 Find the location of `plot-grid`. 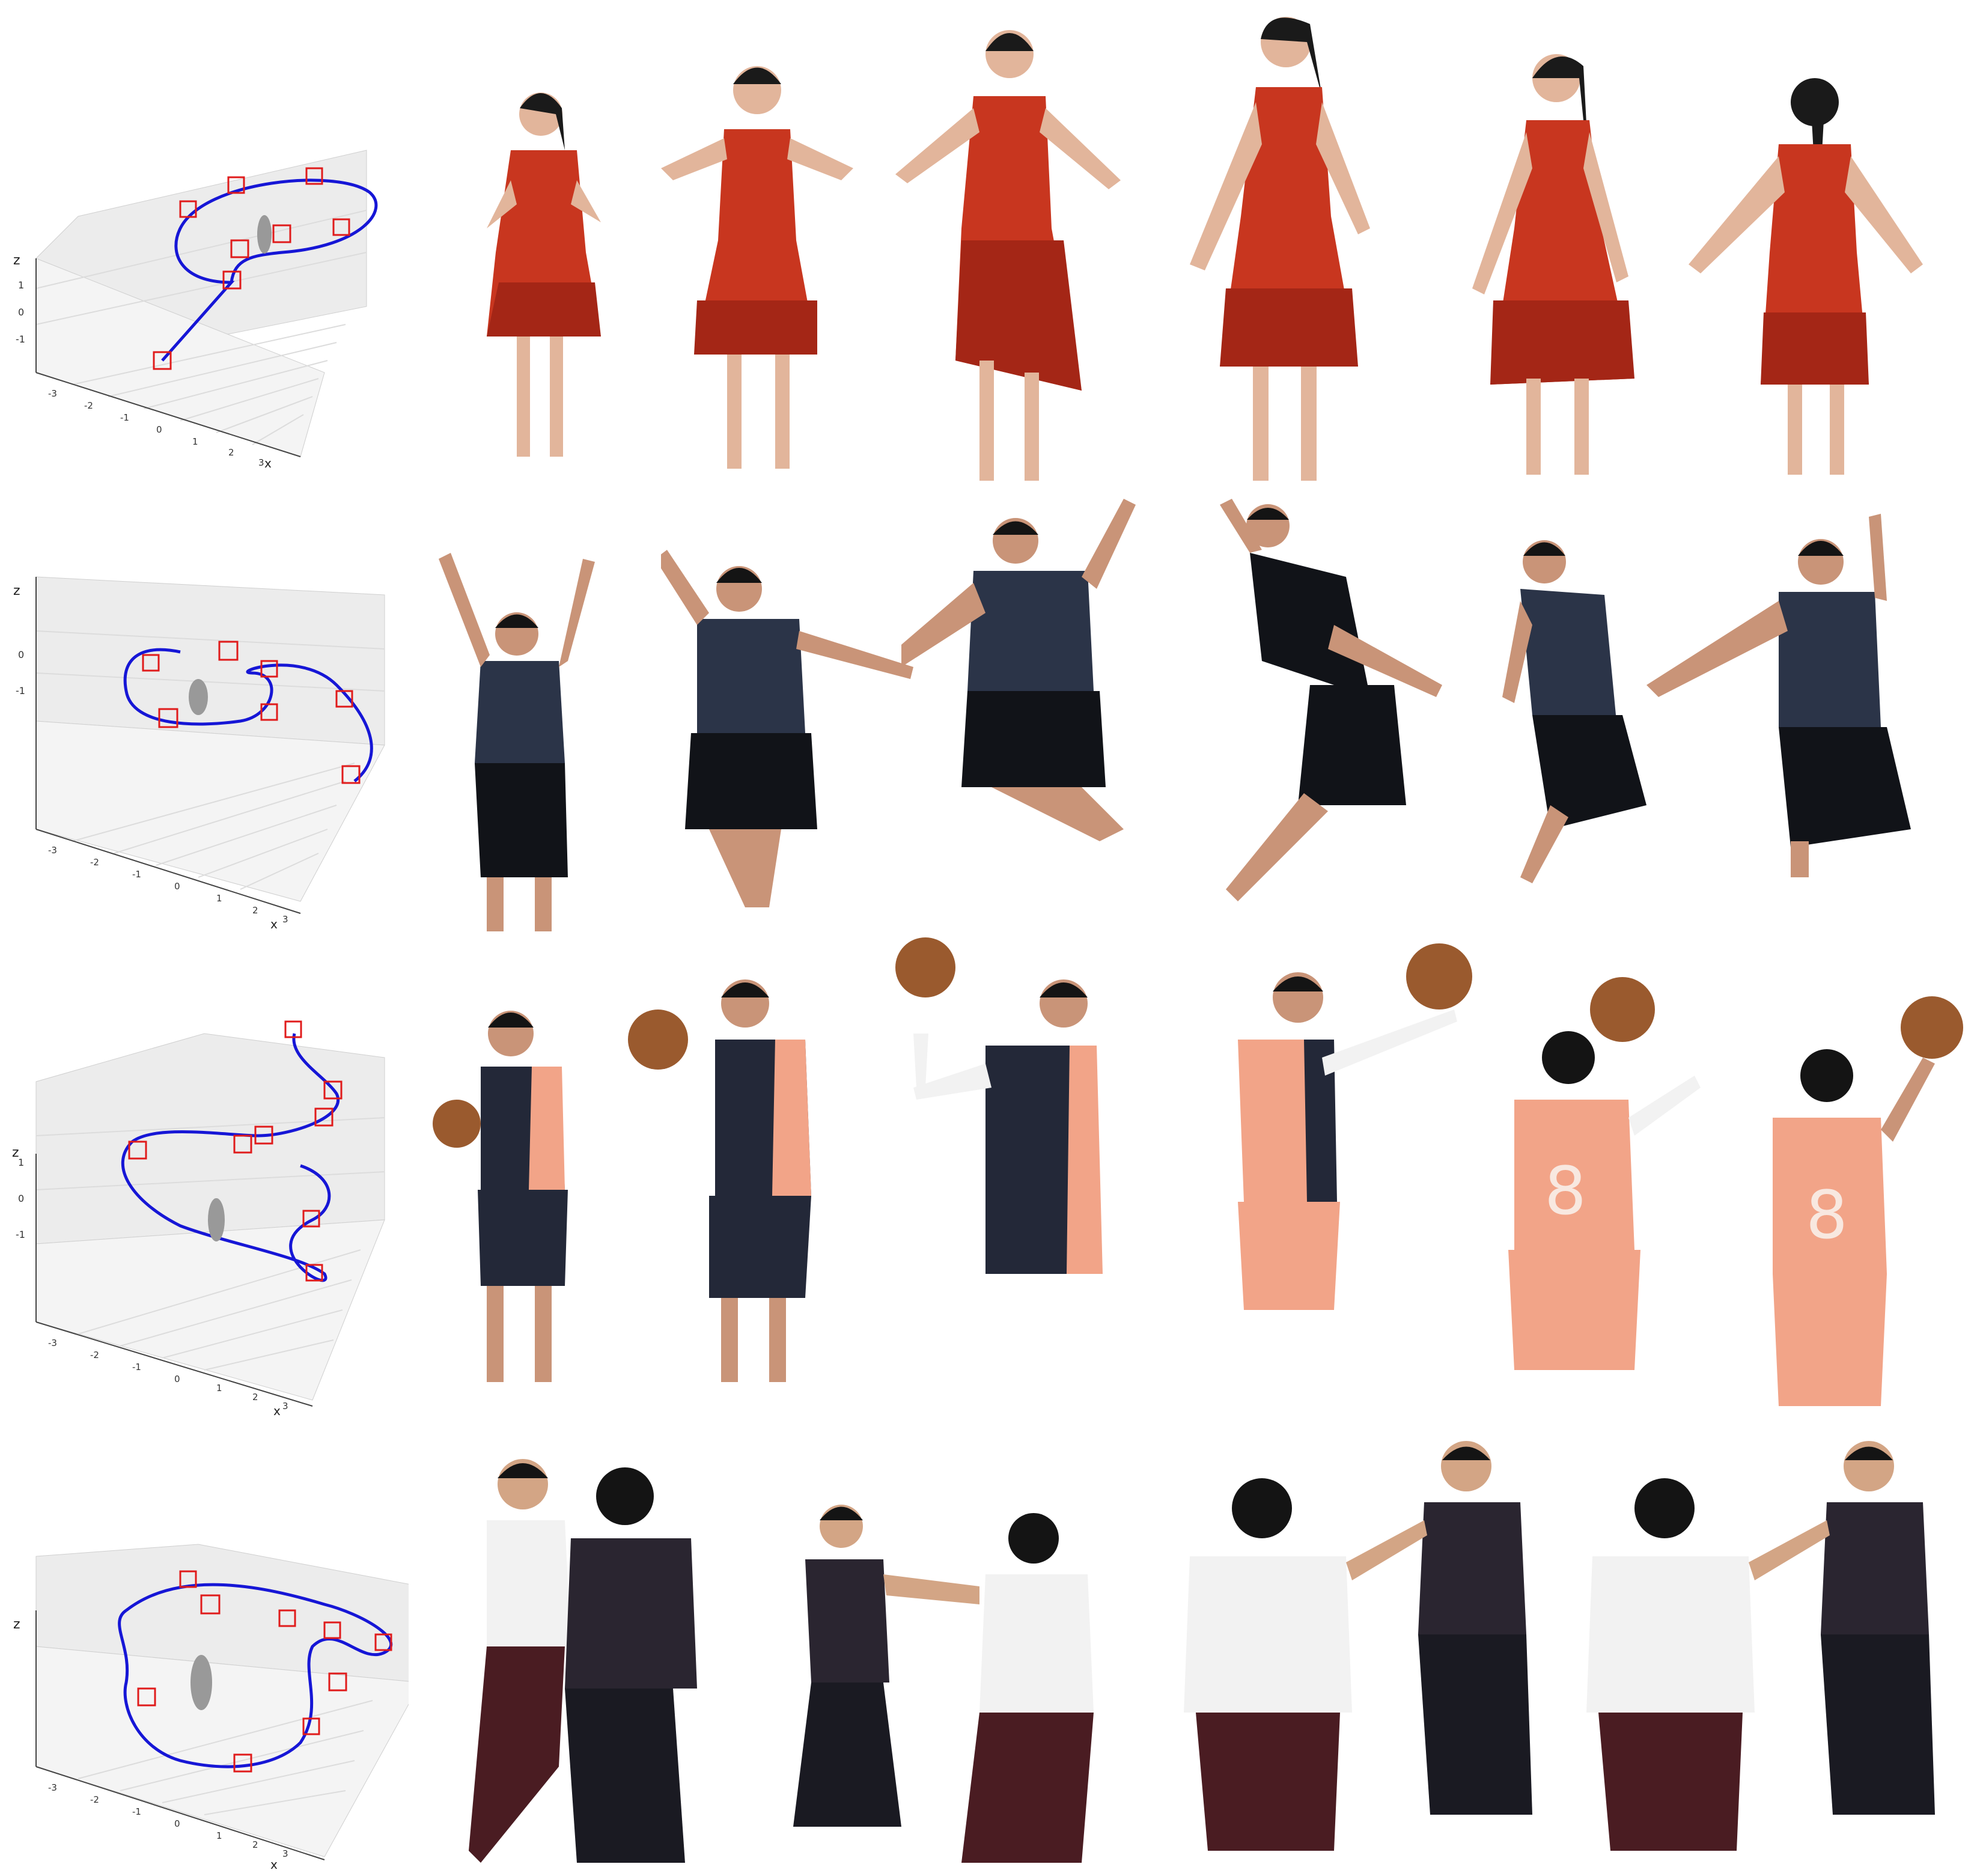

plot-grid is located at coordinates (201, 327).